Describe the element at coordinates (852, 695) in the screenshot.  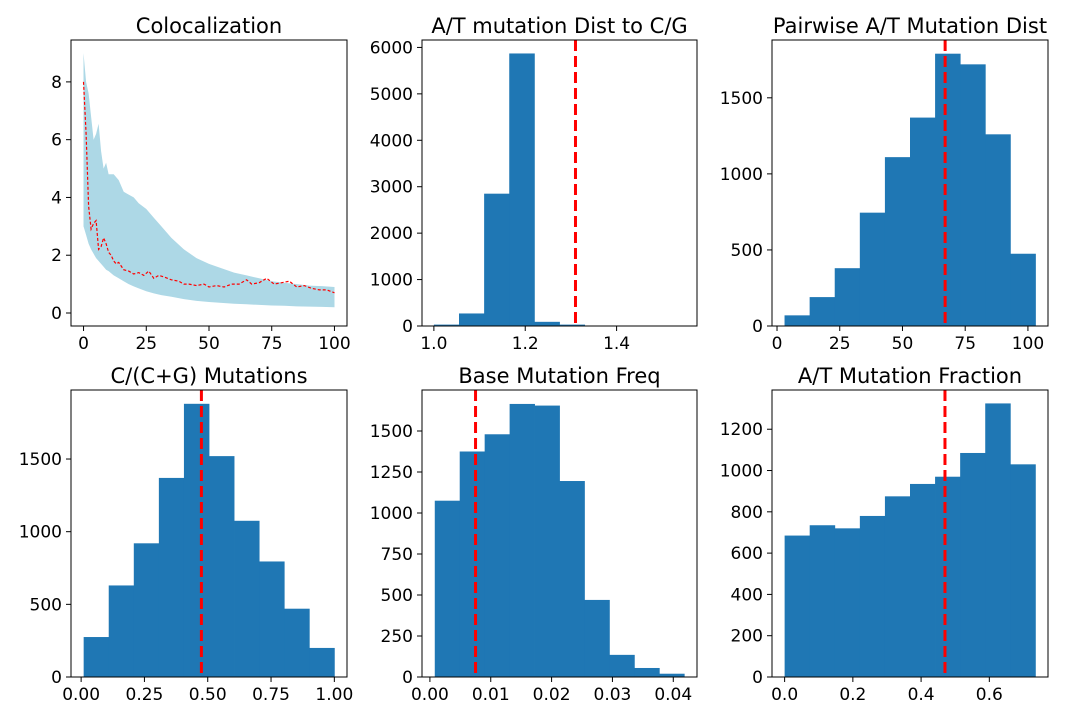
I see `x-tick-label: 0.2` at that location.